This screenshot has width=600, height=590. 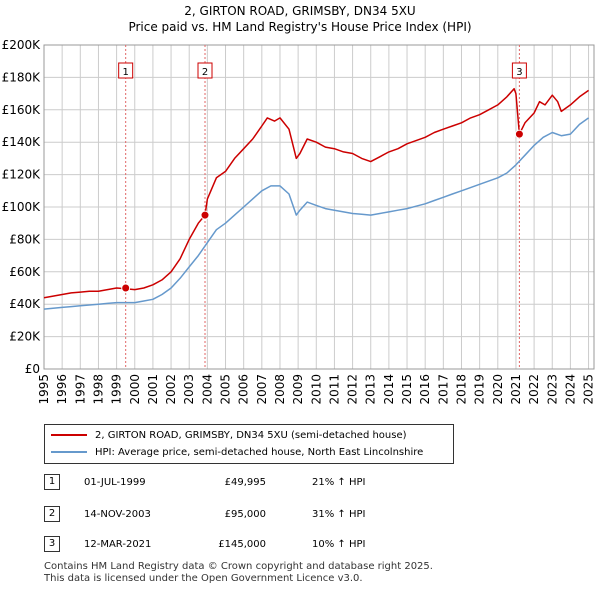 I want to click on sale-number-badge: 1, so click(x=52, y=482).